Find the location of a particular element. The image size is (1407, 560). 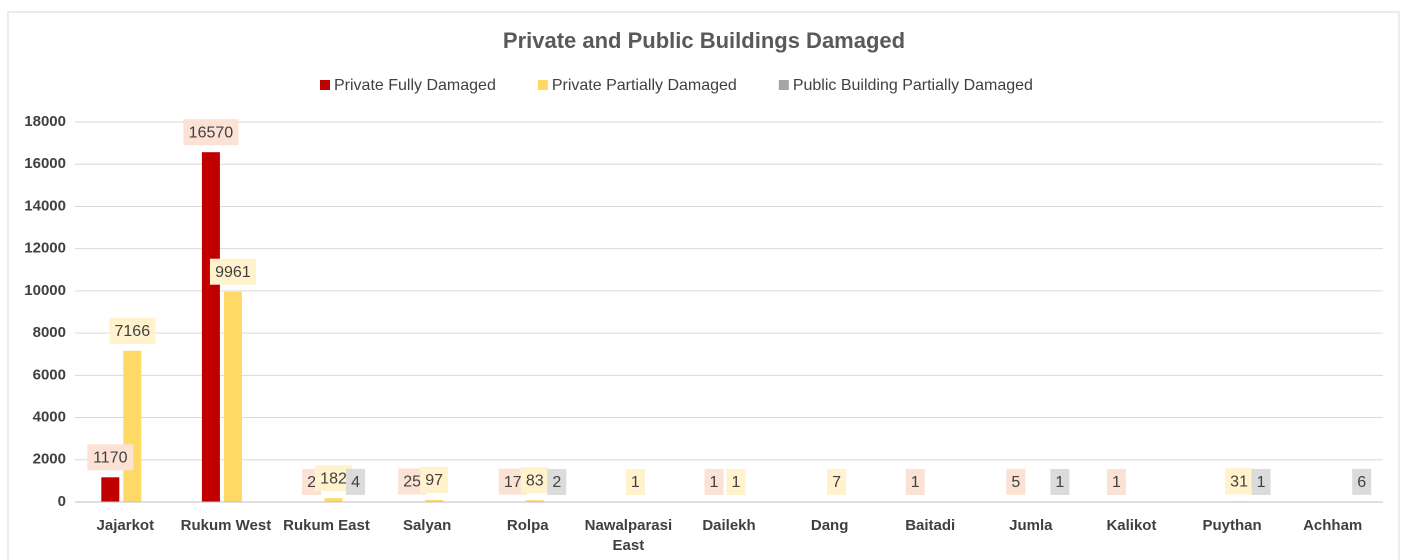

data-label: 16570 is located at coordinates (211, 132).